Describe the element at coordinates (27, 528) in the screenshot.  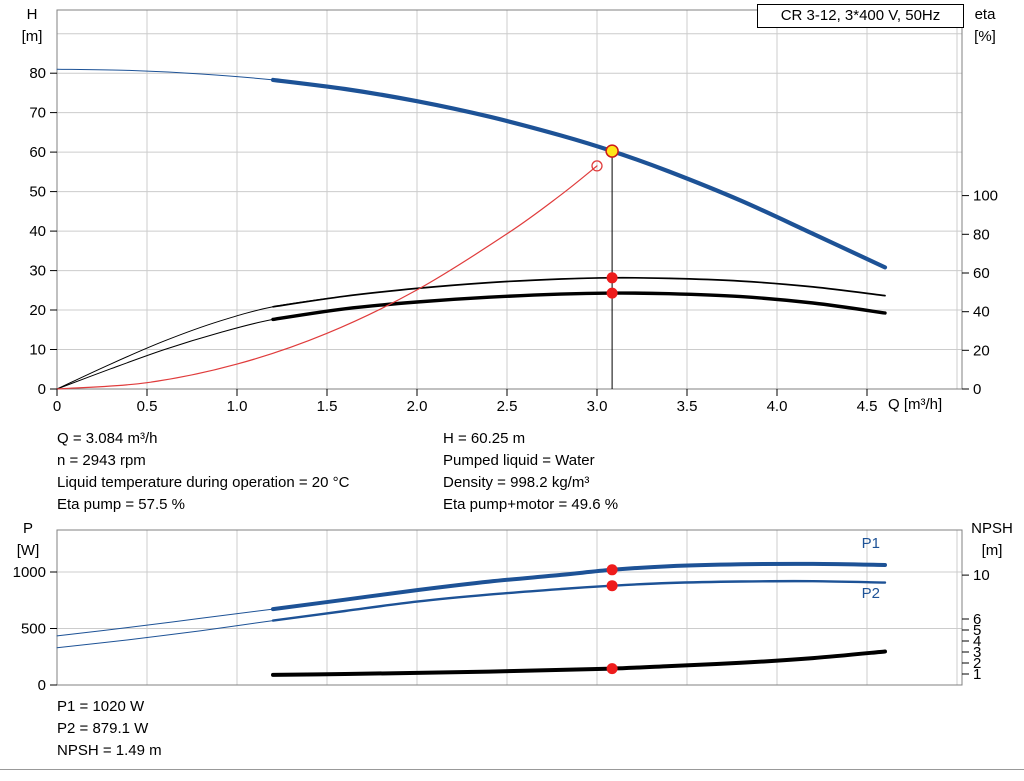
I see `p-axis-label: P` at that location.